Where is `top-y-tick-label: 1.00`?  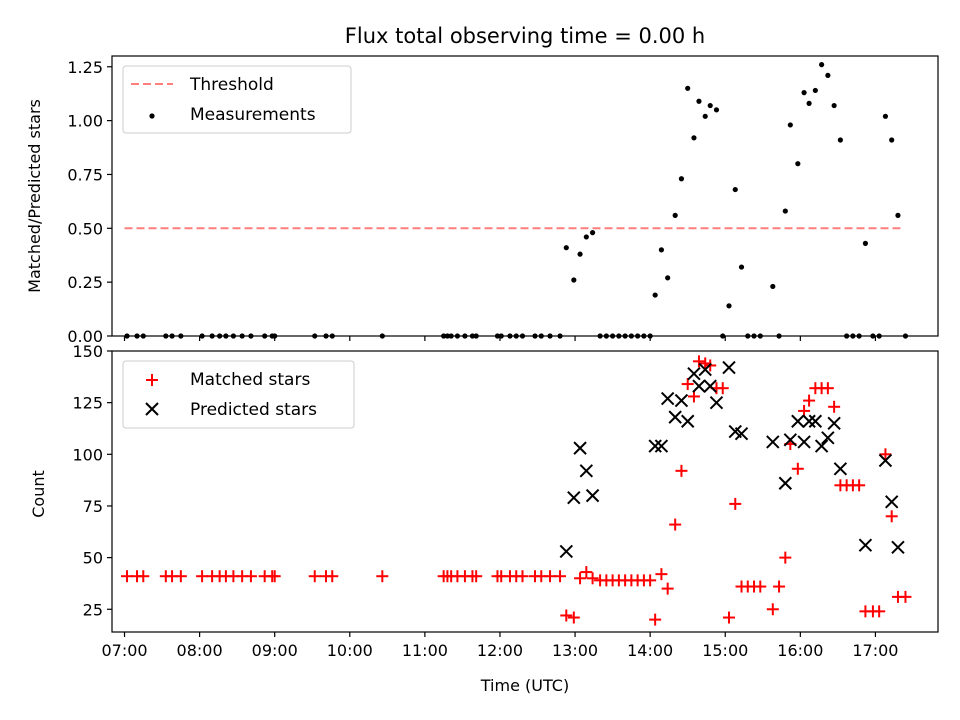
top-y-tick-label: 1.00 is located at coordinates (85, 121).